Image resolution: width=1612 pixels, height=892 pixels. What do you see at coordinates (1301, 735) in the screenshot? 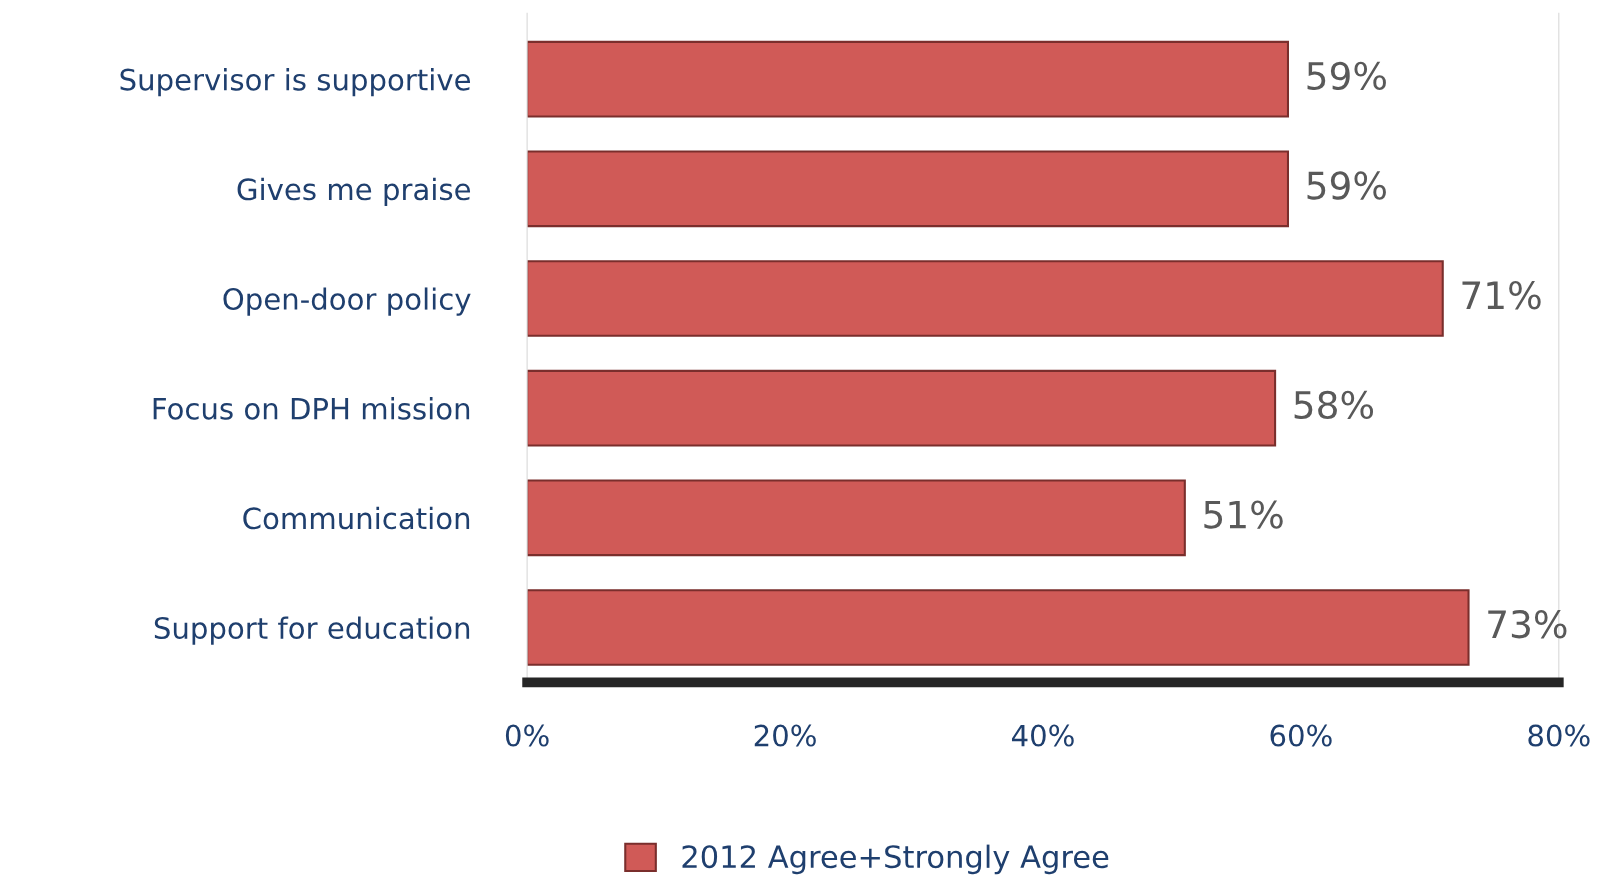
I see `x-tick-label: 60%` at bounding box center [1301, 735].